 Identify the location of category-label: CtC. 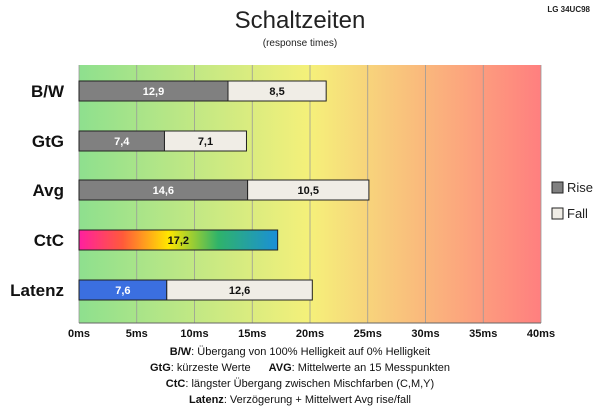
(49, 240).